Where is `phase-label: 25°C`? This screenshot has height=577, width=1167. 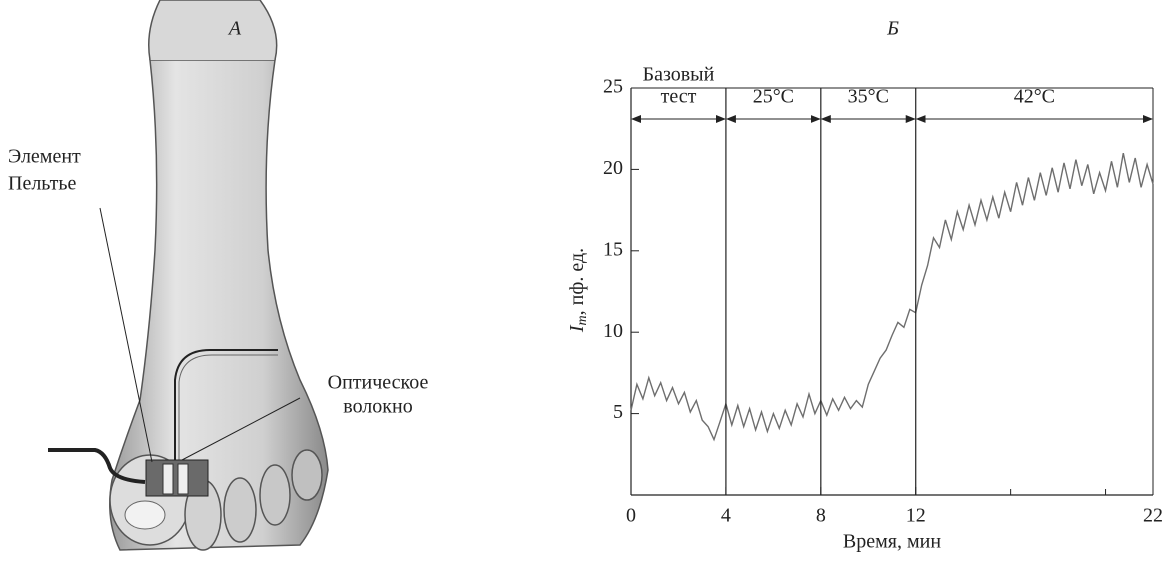 phase-label: 25°C is located at coordinates (773, 97).